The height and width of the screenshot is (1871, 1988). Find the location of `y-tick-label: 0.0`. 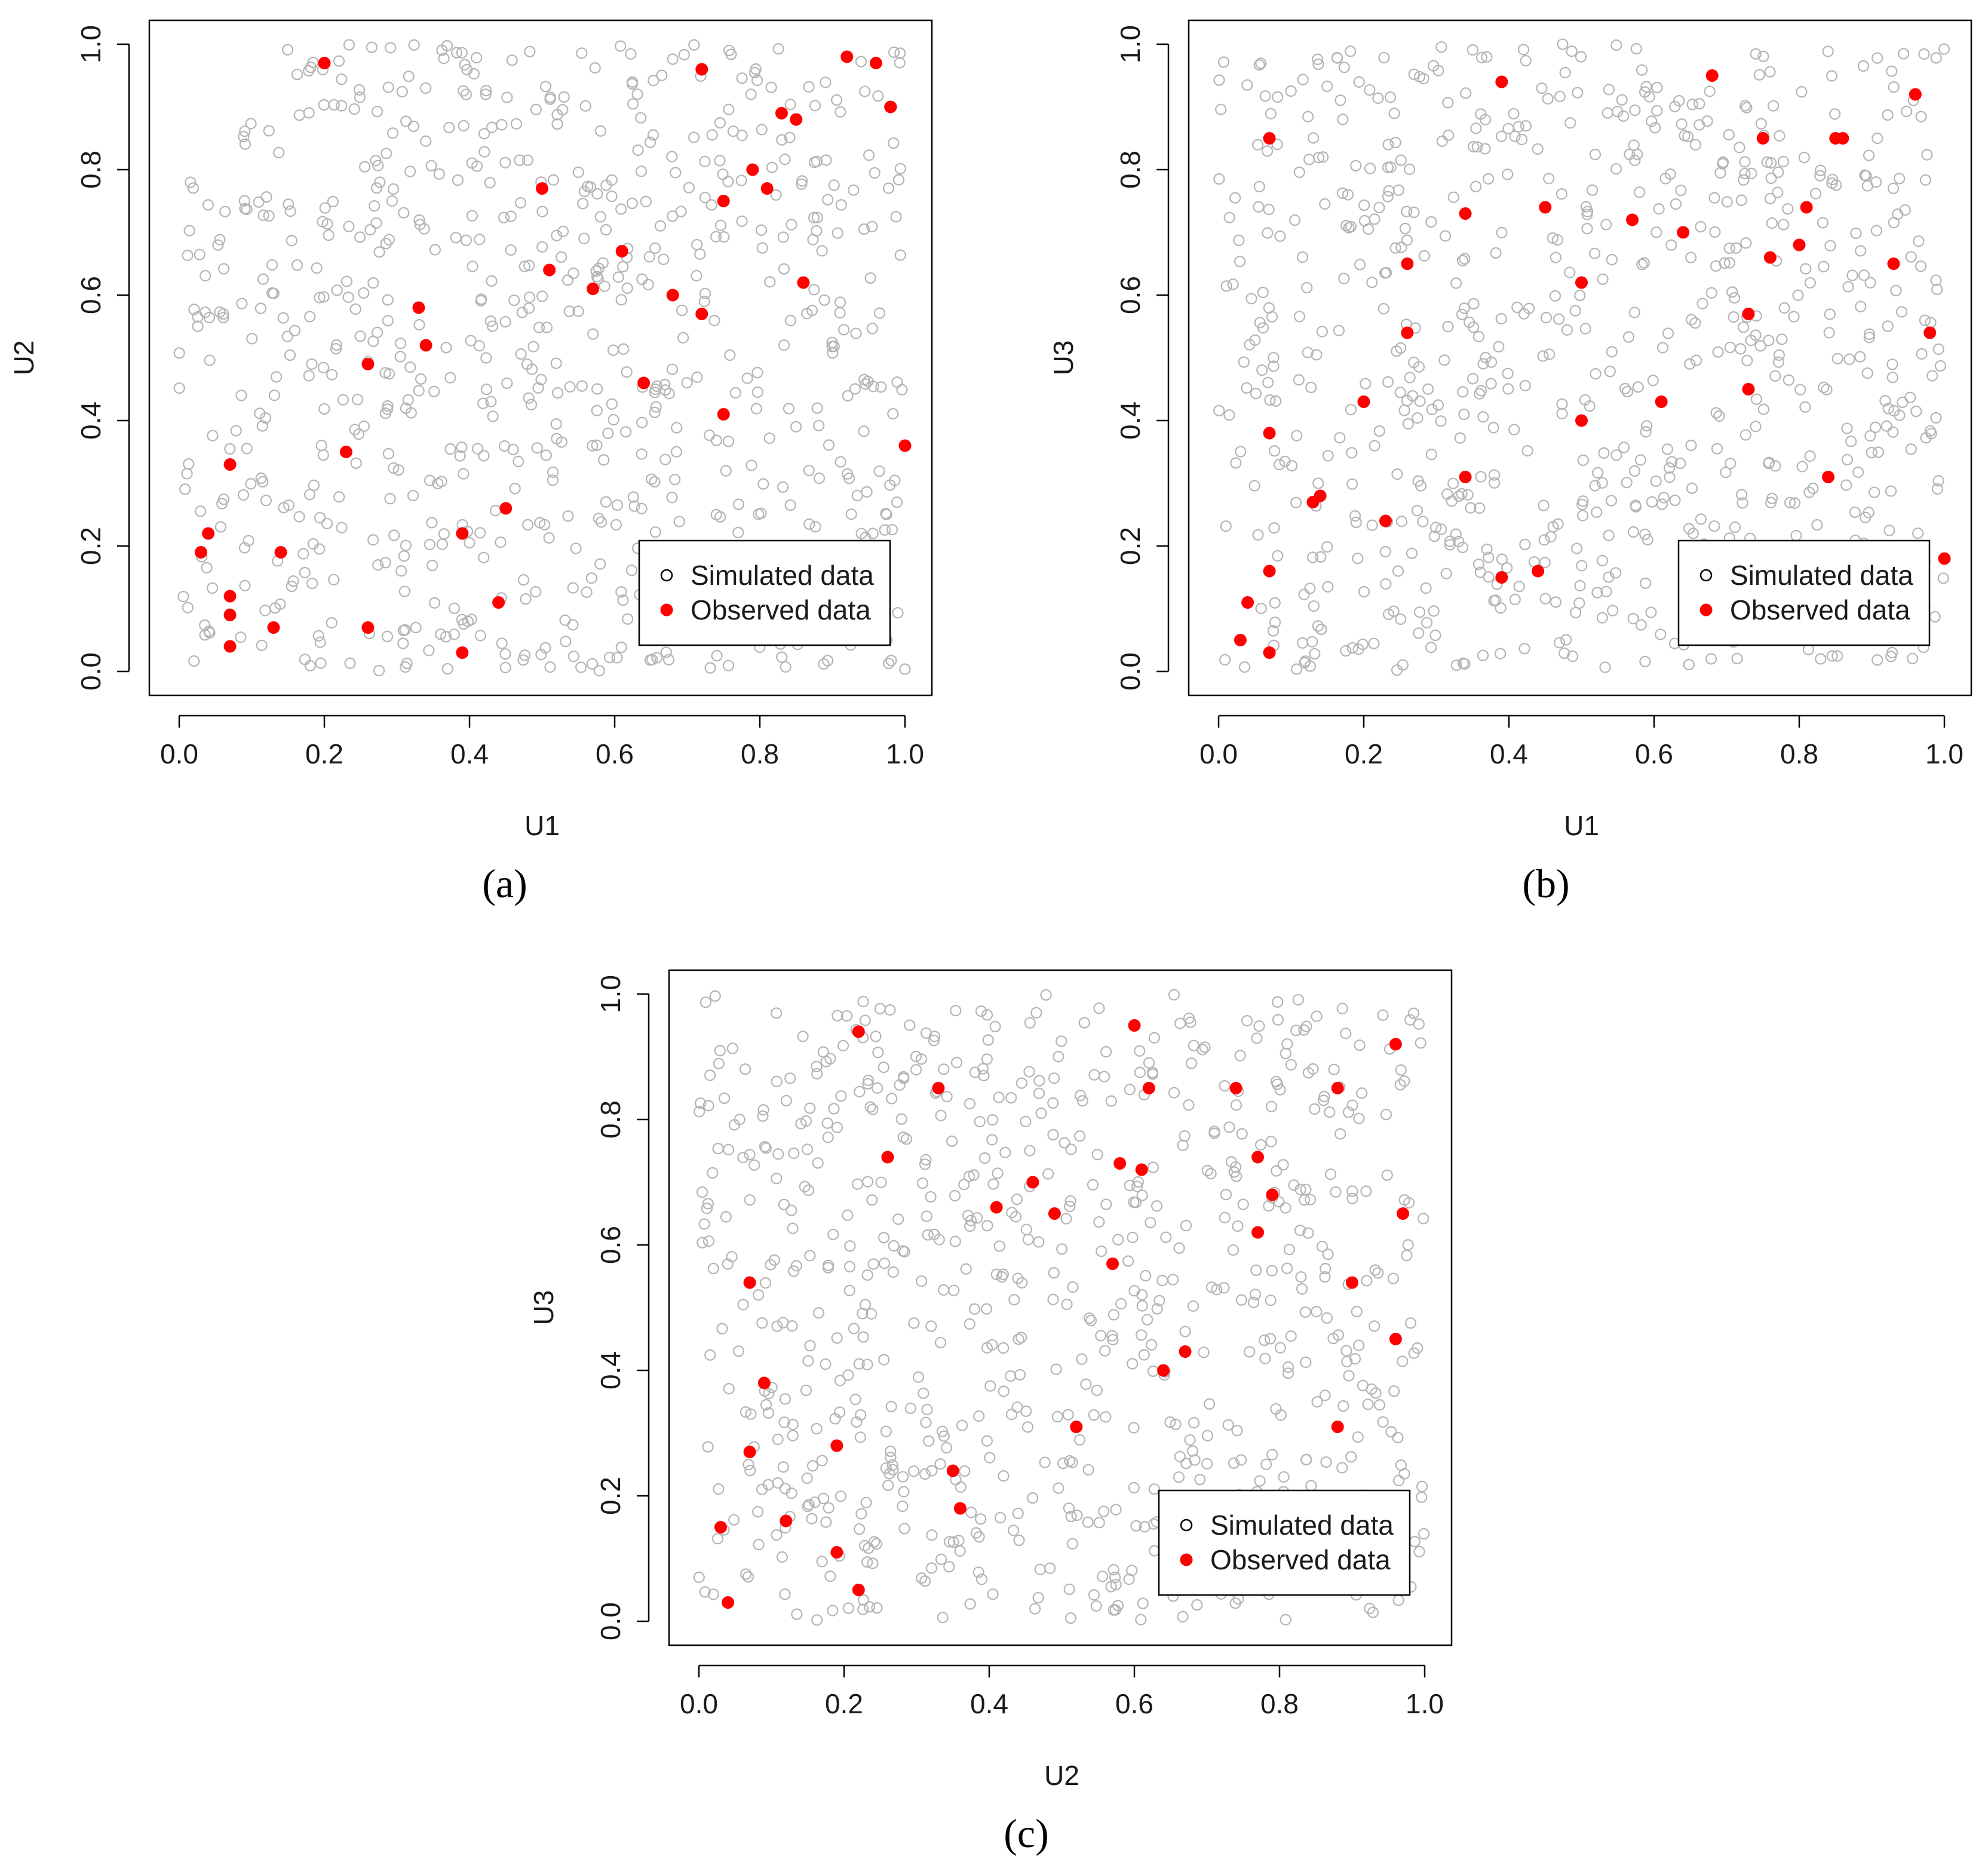

y-tick-label: 0.0 is located at coordinates (1130, 671).